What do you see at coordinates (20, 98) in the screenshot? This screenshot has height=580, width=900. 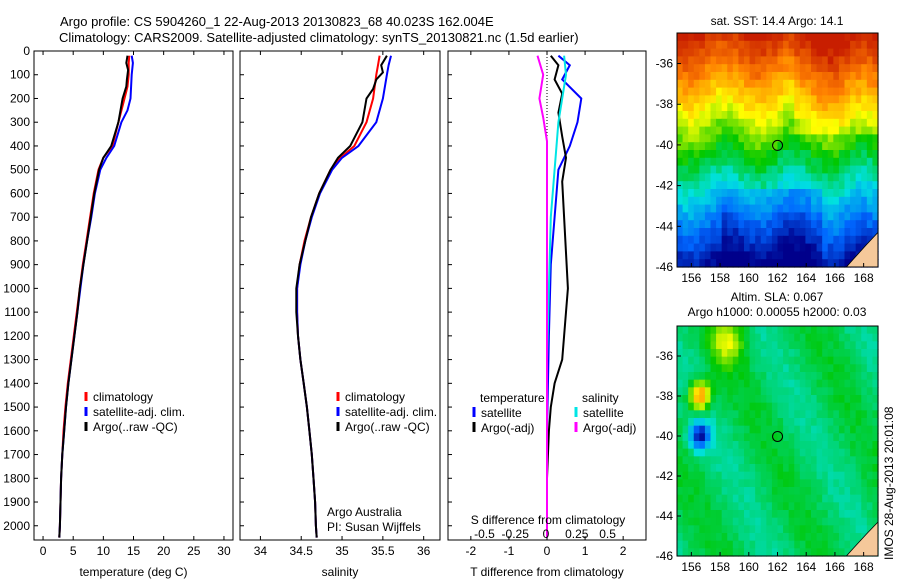 I see `temperature-ytick-label: 200` at bounding box center [20, 98].